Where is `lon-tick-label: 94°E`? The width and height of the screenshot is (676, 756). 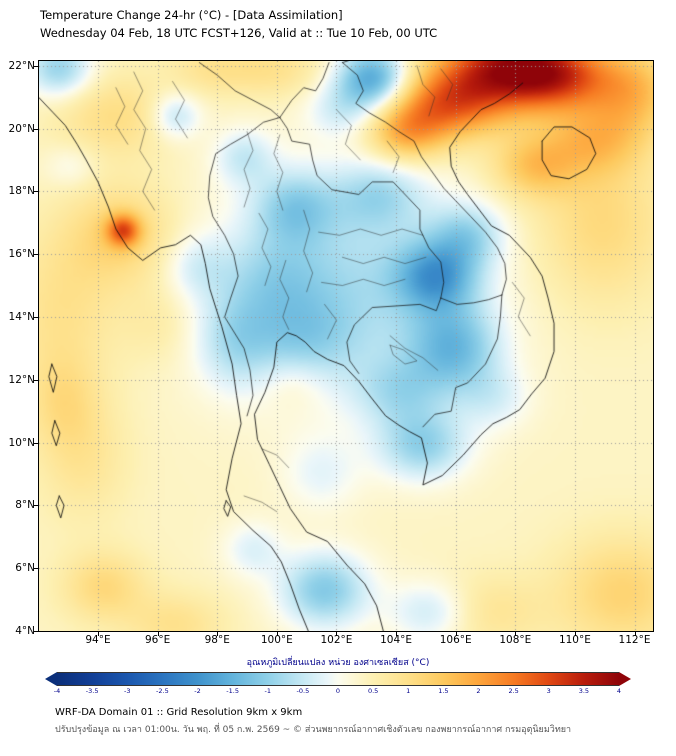
lon-tick-label: 94°E is located at coordinates (98, 640).